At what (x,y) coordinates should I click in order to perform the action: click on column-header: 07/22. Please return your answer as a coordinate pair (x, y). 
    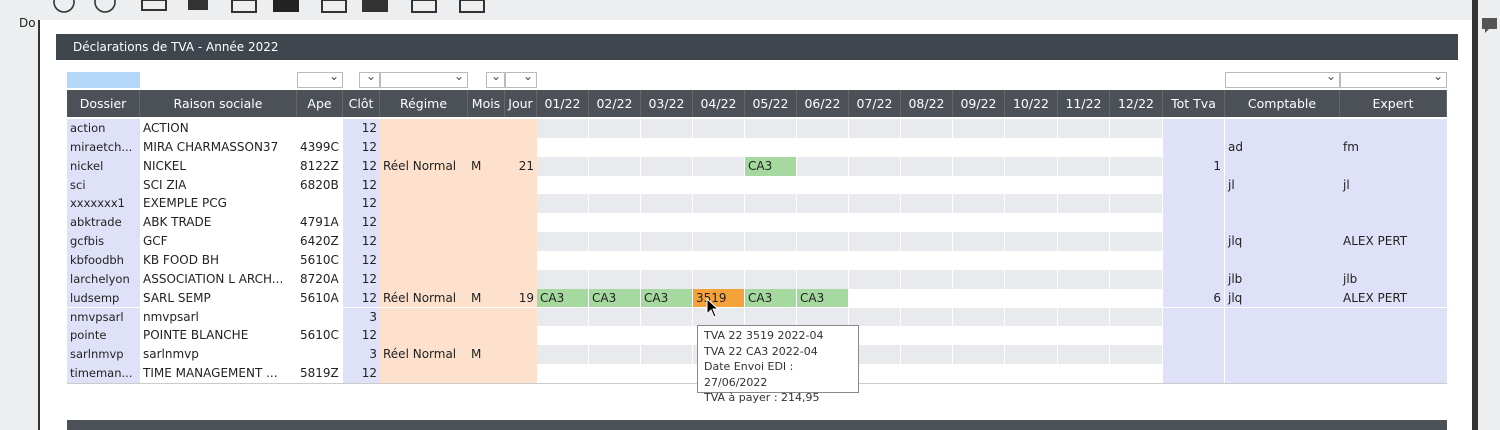
    Looking at the image, I should click on (875, 103).